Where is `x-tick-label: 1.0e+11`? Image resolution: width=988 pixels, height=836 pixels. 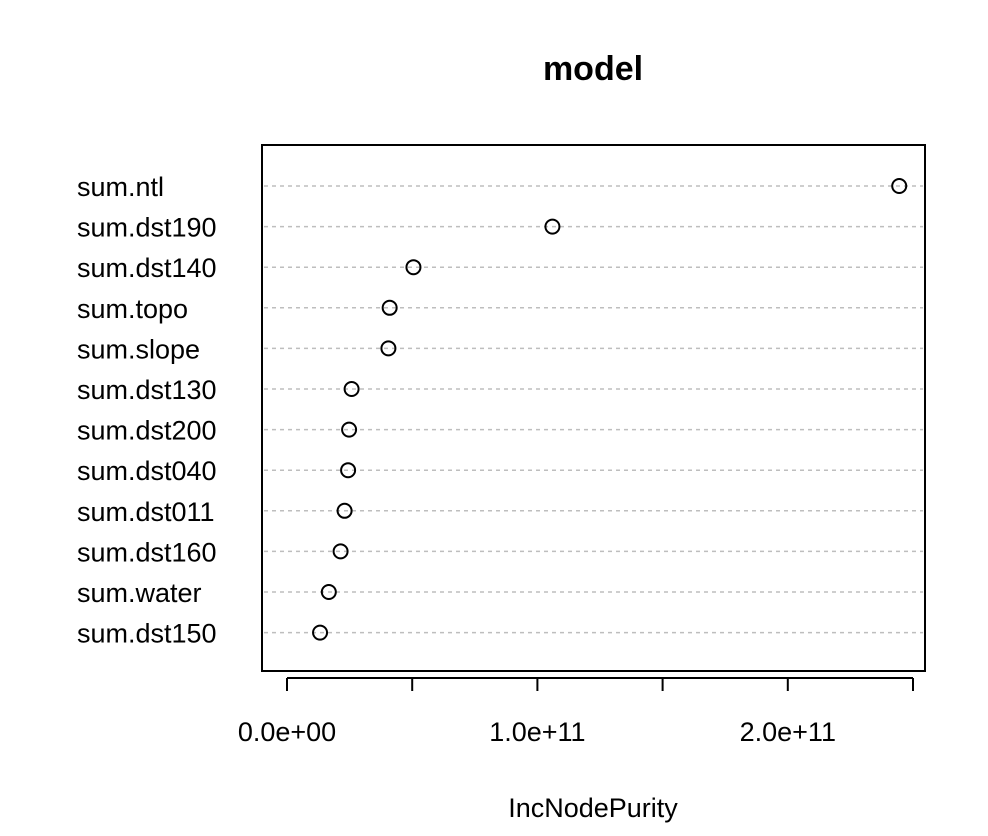 x-tick-label: 1.0e+11 is located at coordinates (537, 732).